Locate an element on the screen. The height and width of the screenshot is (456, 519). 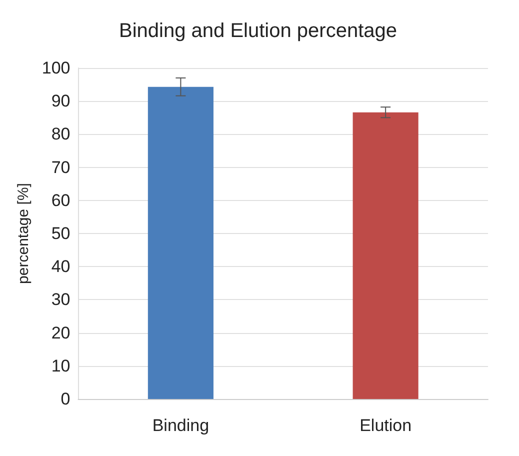
x-tick-label: Binding is located at coordinates (181, 425).